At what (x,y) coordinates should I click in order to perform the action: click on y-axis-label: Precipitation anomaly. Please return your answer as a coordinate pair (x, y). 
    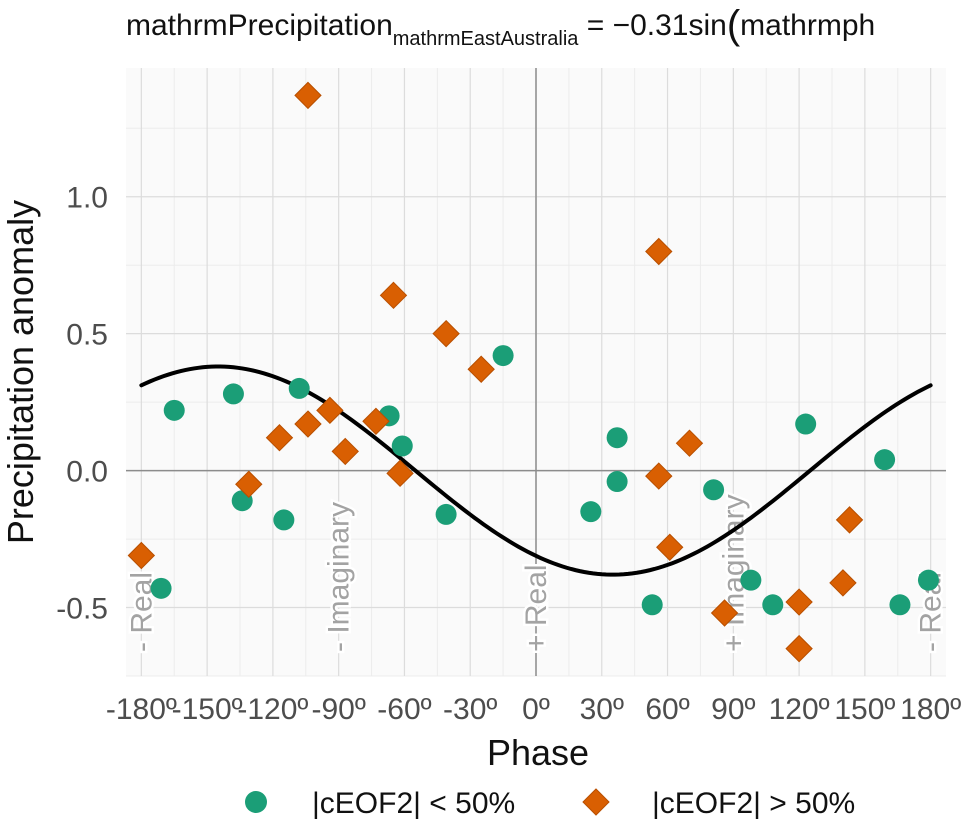
    Looking at the image, I should click on (20, 372).